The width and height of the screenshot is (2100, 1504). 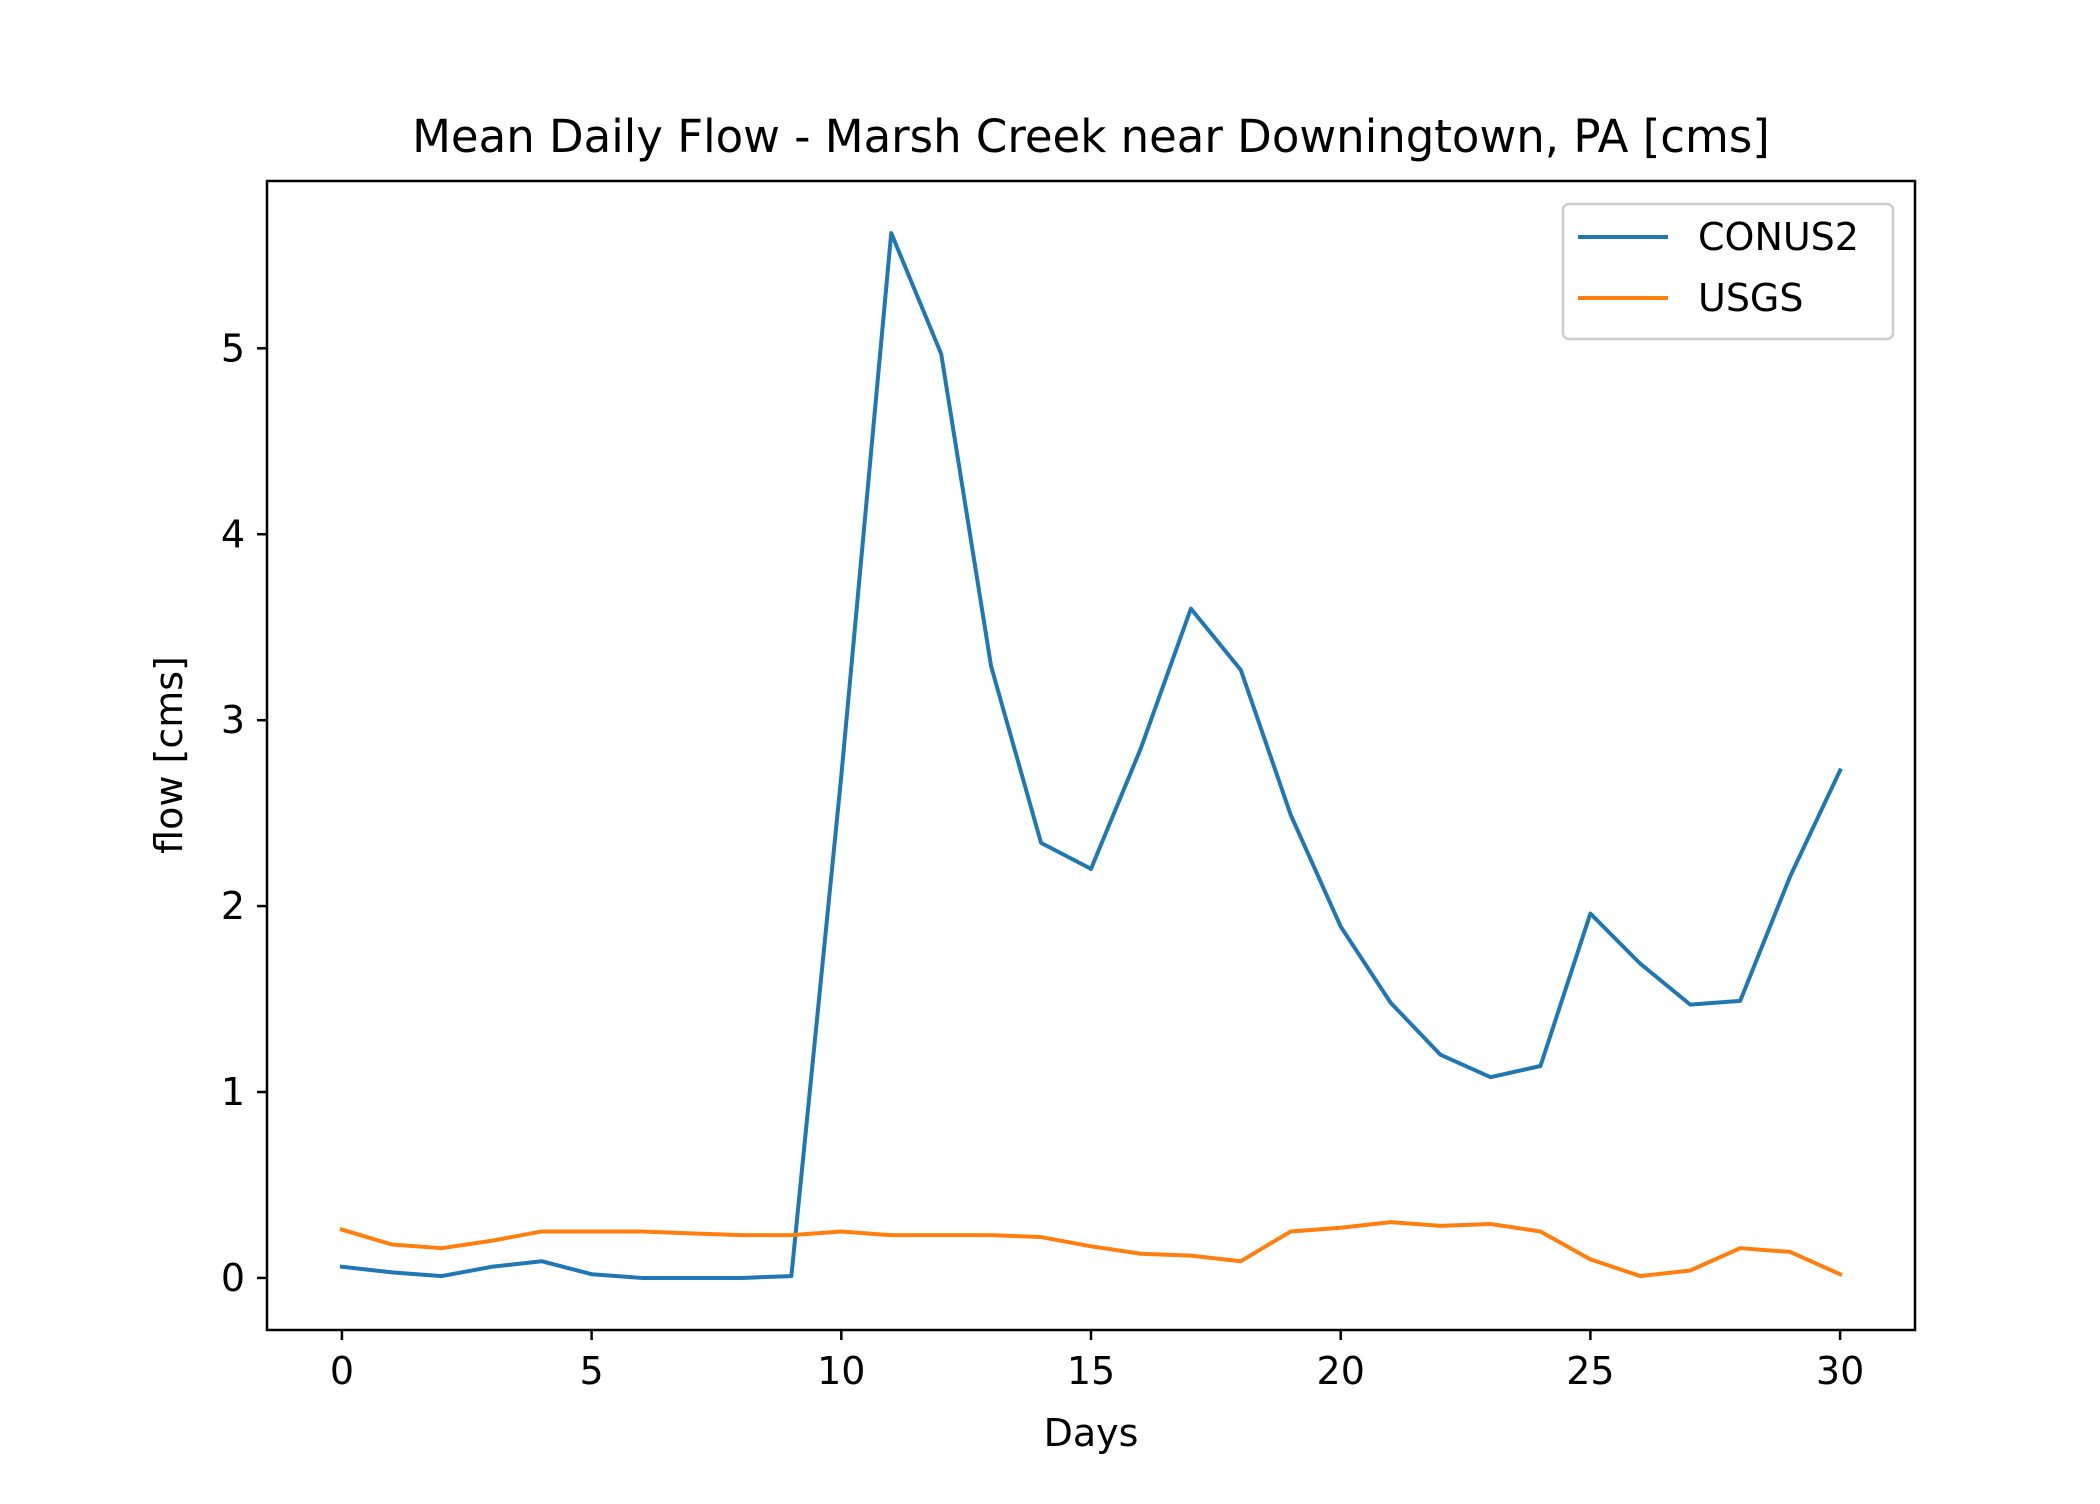 I want to click on x-axis-label: Days, so click(x=1091, y=1433).